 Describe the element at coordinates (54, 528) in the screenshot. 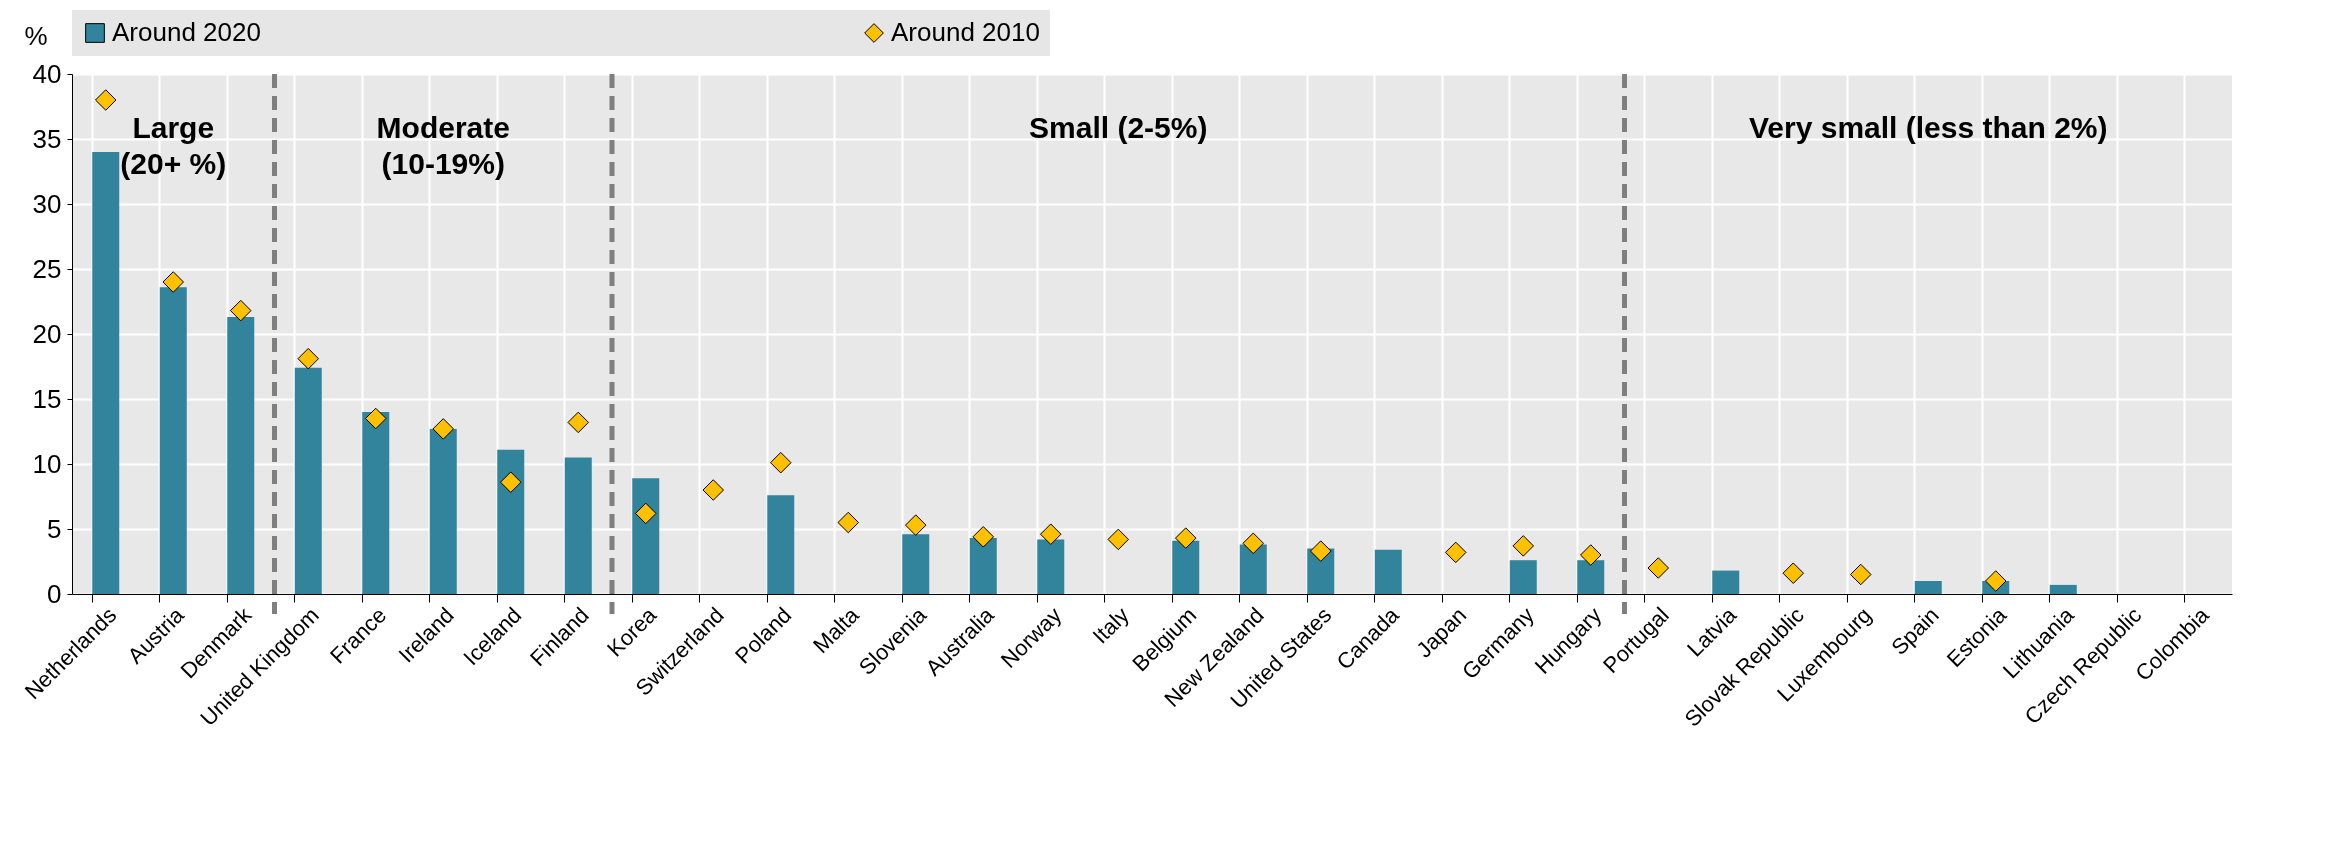

I see `y-tick-label: 5` at that location.